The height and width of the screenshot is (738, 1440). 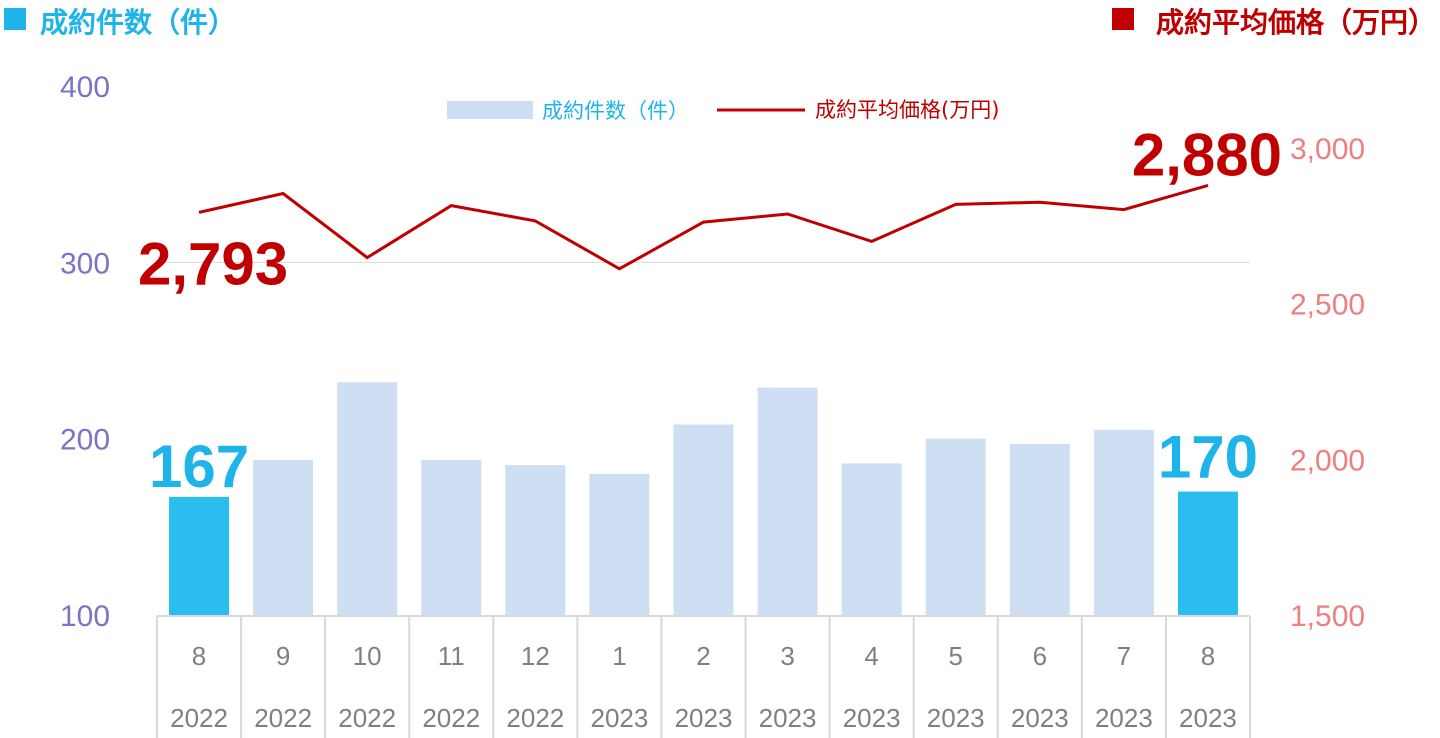 What do you see at coordinates (85, 616) in the screenshot?
I see `left-tick-label: 100` at bounding box center [85, 616].